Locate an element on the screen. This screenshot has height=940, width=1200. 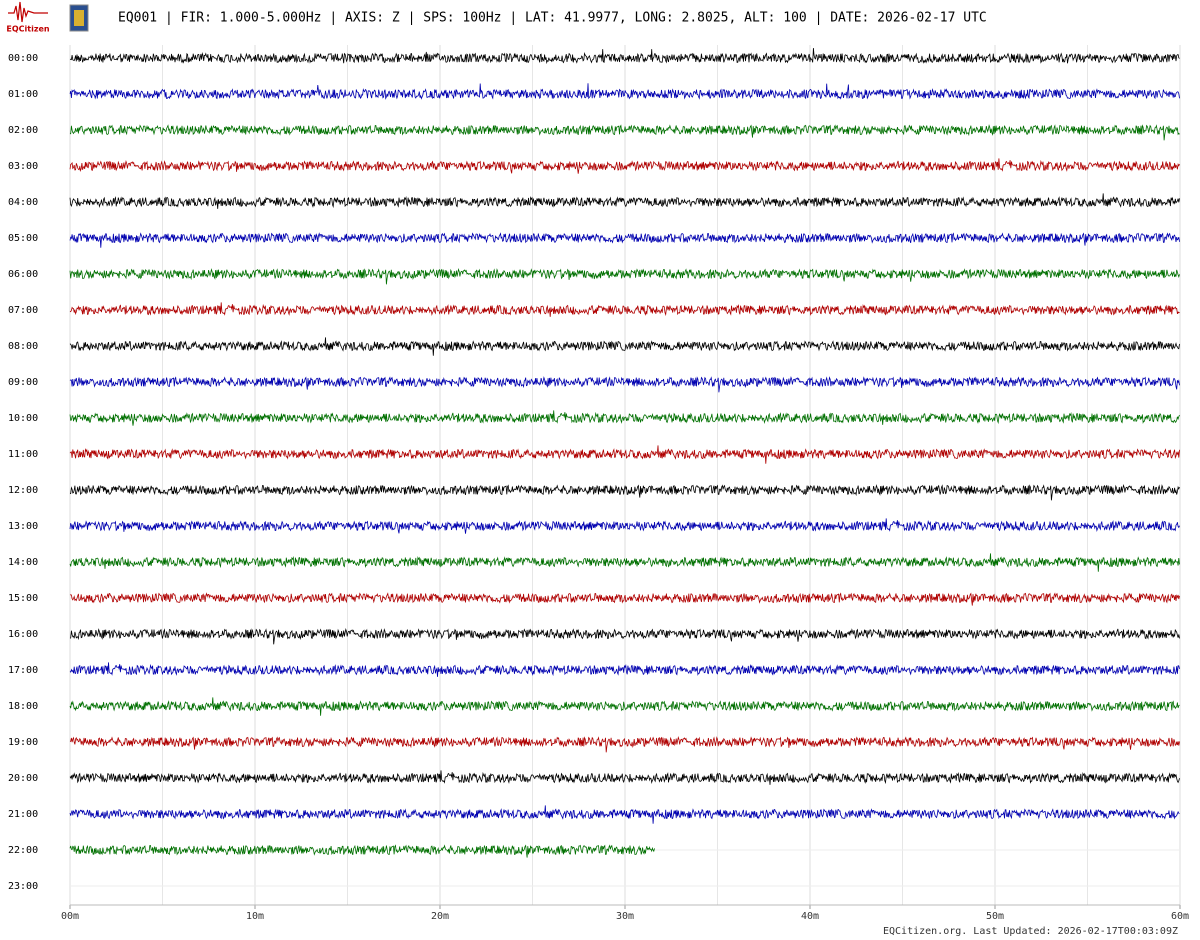
y-tick-label: 10:00 is located at coordinates (23, 418).